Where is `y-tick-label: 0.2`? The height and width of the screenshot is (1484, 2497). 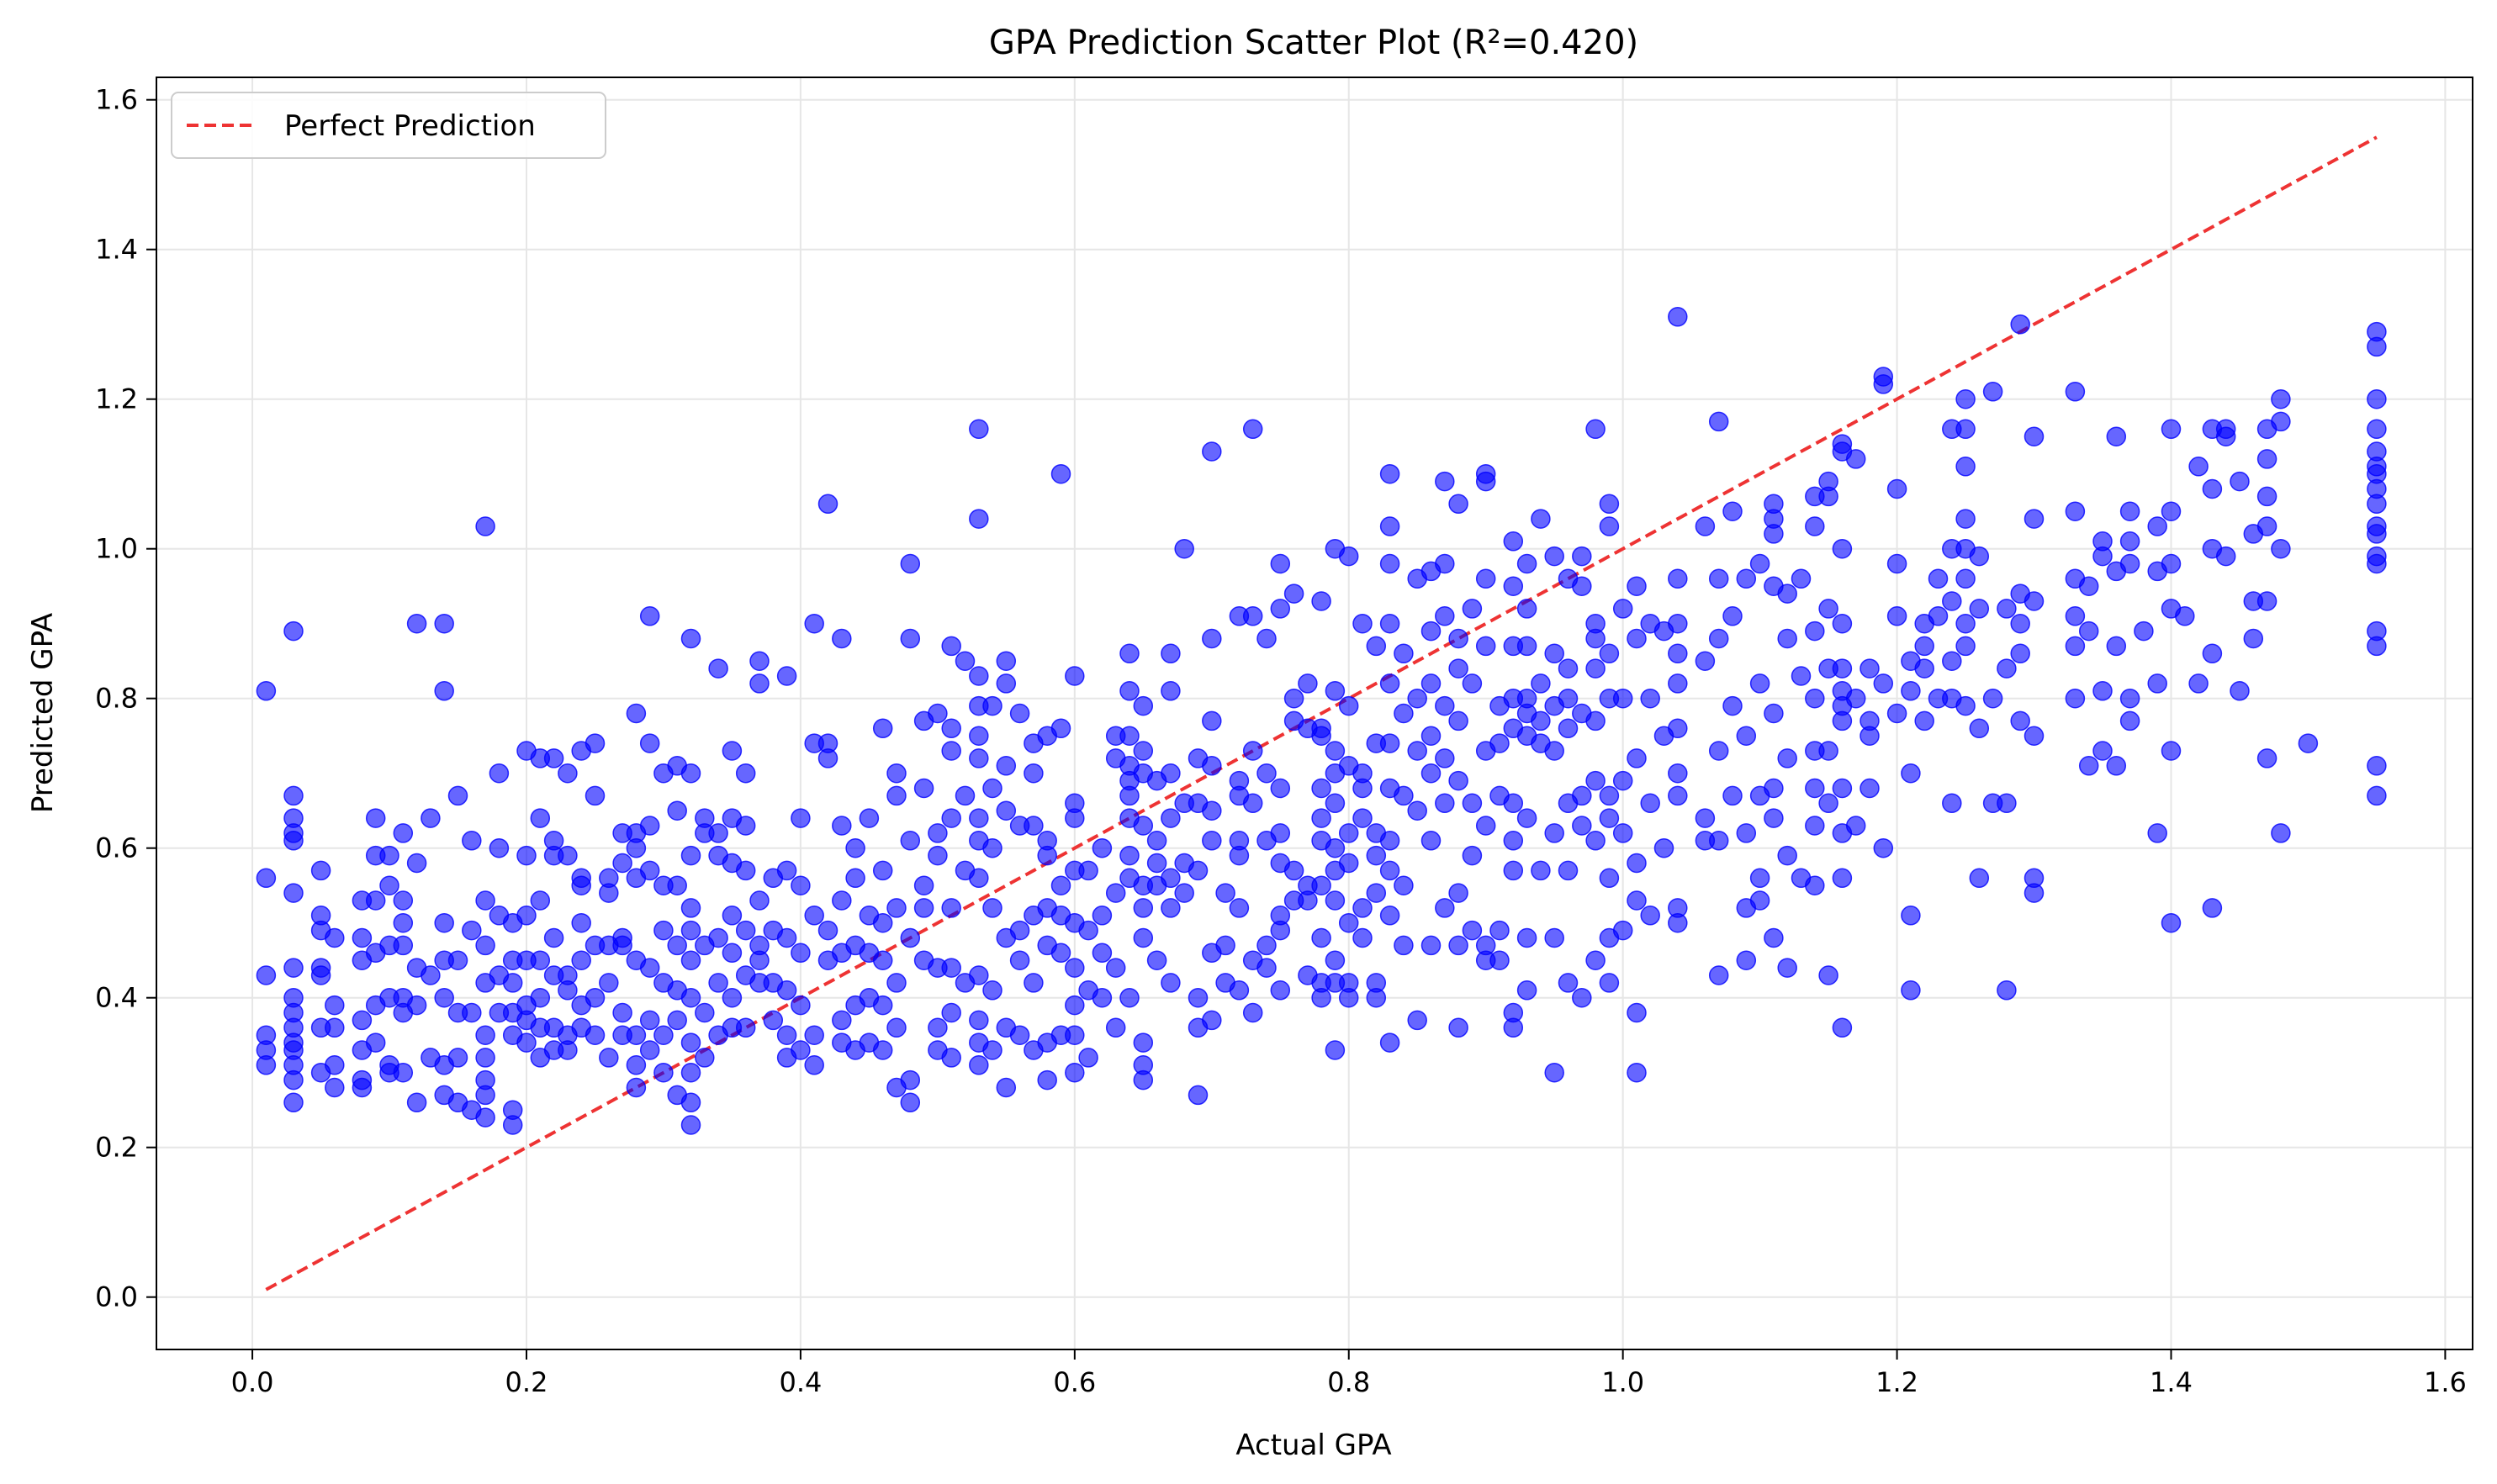 y-tick-label: 0.2 is located at coordinates (117, 1148).